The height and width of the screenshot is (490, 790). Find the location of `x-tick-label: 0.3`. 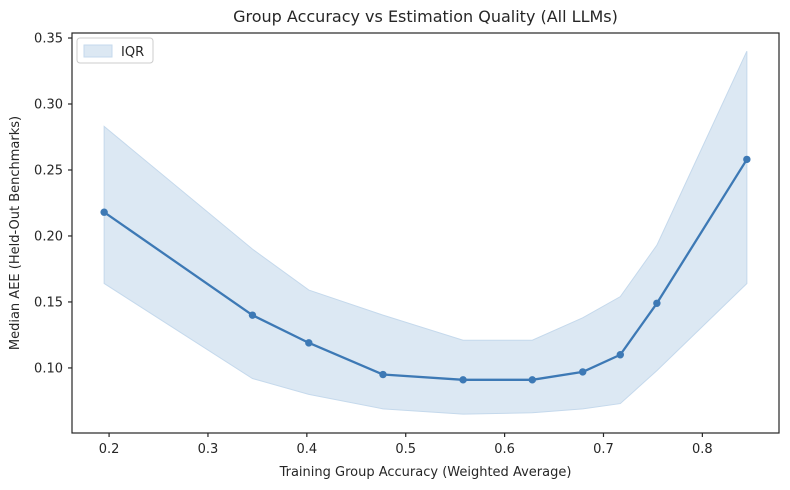

x-tick-label: 0.3 is located at coordinates (208, 449).